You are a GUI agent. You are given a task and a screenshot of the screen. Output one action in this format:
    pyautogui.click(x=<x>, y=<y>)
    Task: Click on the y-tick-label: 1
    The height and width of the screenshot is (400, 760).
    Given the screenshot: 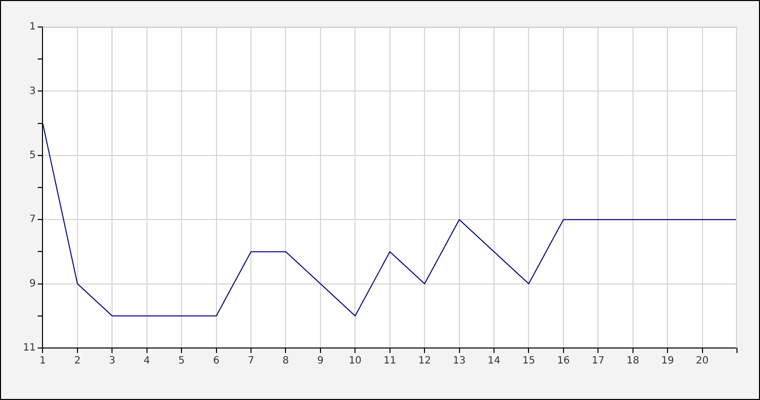 What is the action you would take?
    pyautogui.click(x=32, y=27)
    